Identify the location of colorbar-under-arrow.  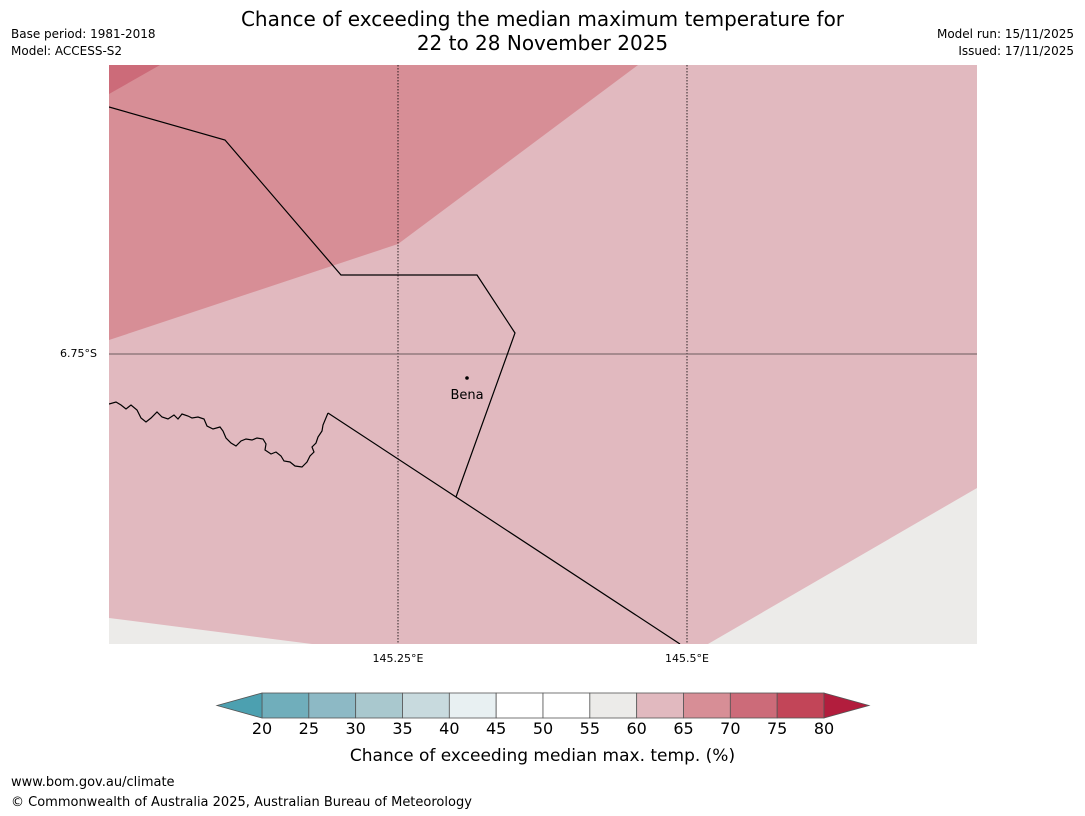
(239, 705).